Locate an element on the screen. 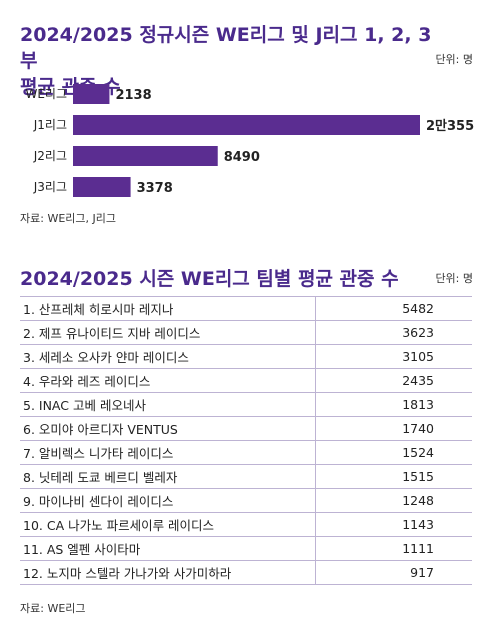 The image size is (490, 624). table-row: 9. 마이나비 센다이 레이디스 1248 is located at coordinates (246, 500).